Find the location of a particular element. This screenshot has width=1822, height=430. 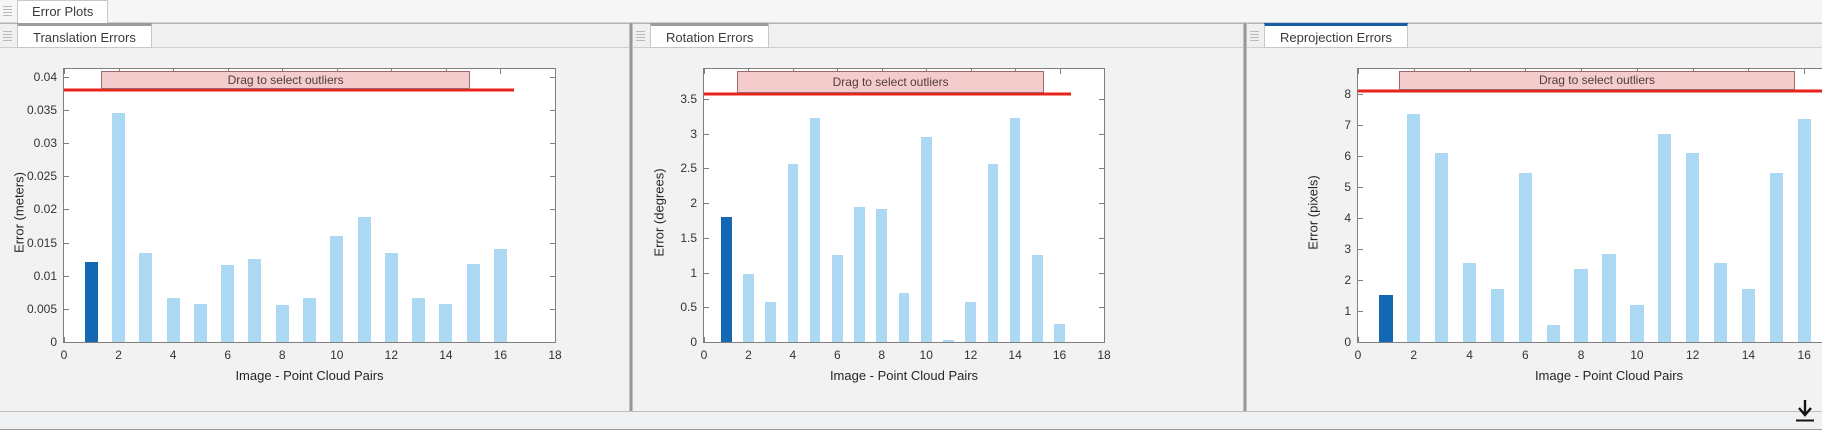

y-tick-label: 0.03 is located at coordinates (45, 143).